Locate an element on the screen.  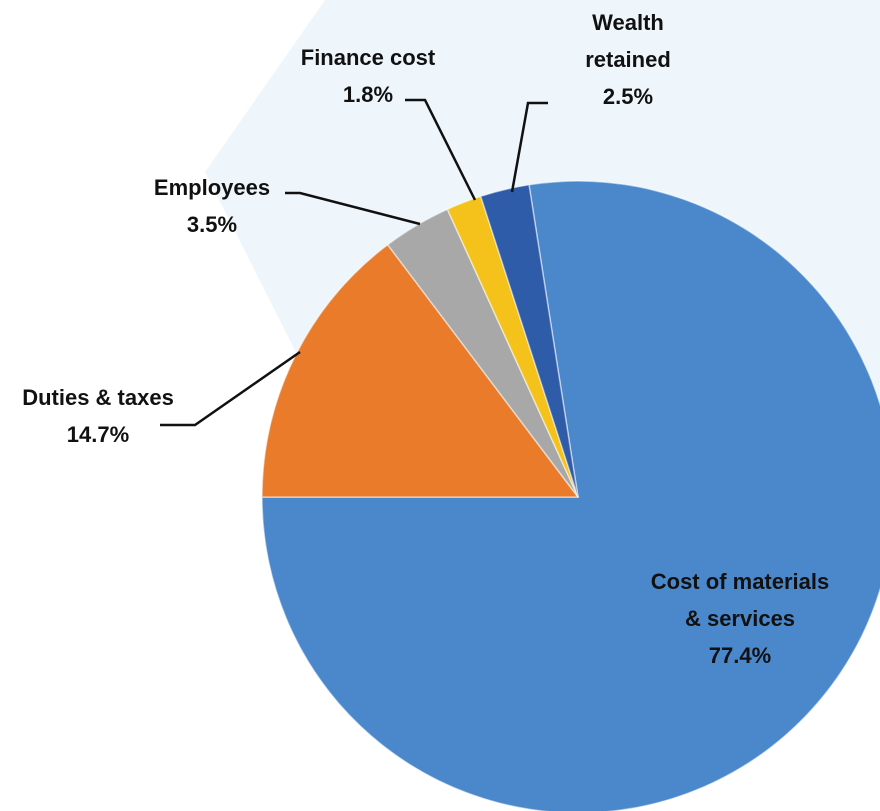
slice-label: Cost of materials & services 77.4% is located at coordinates (740, 618).